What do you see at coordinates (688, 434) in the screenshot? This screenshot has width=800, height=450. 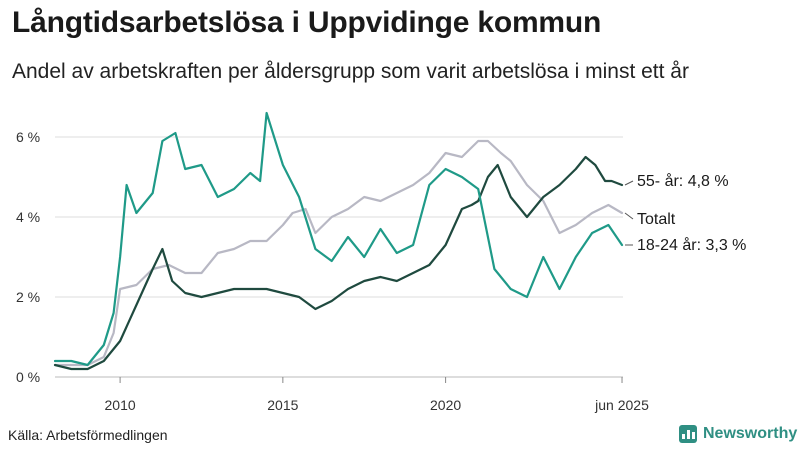 I see `newsworthy-logo-icon` at bounding box center [688, 434].